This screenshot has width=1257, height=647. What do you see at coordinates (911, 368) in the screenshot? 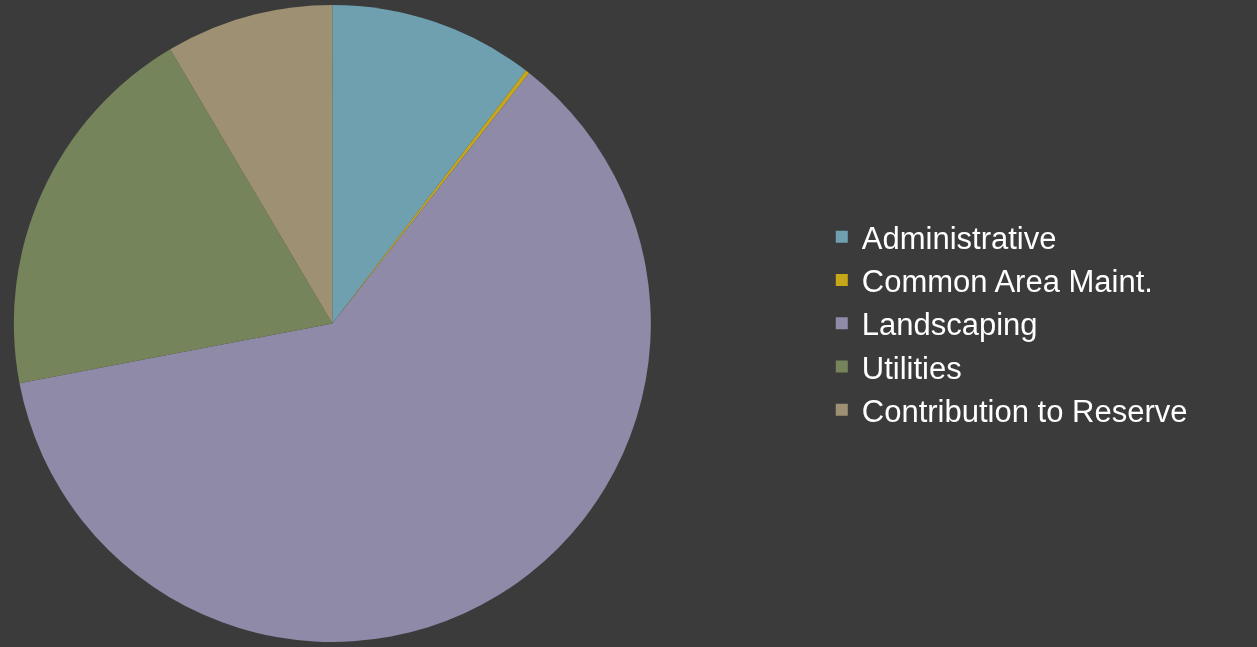
I see `legend-label: Utilities` at bounding box center [911, 368].